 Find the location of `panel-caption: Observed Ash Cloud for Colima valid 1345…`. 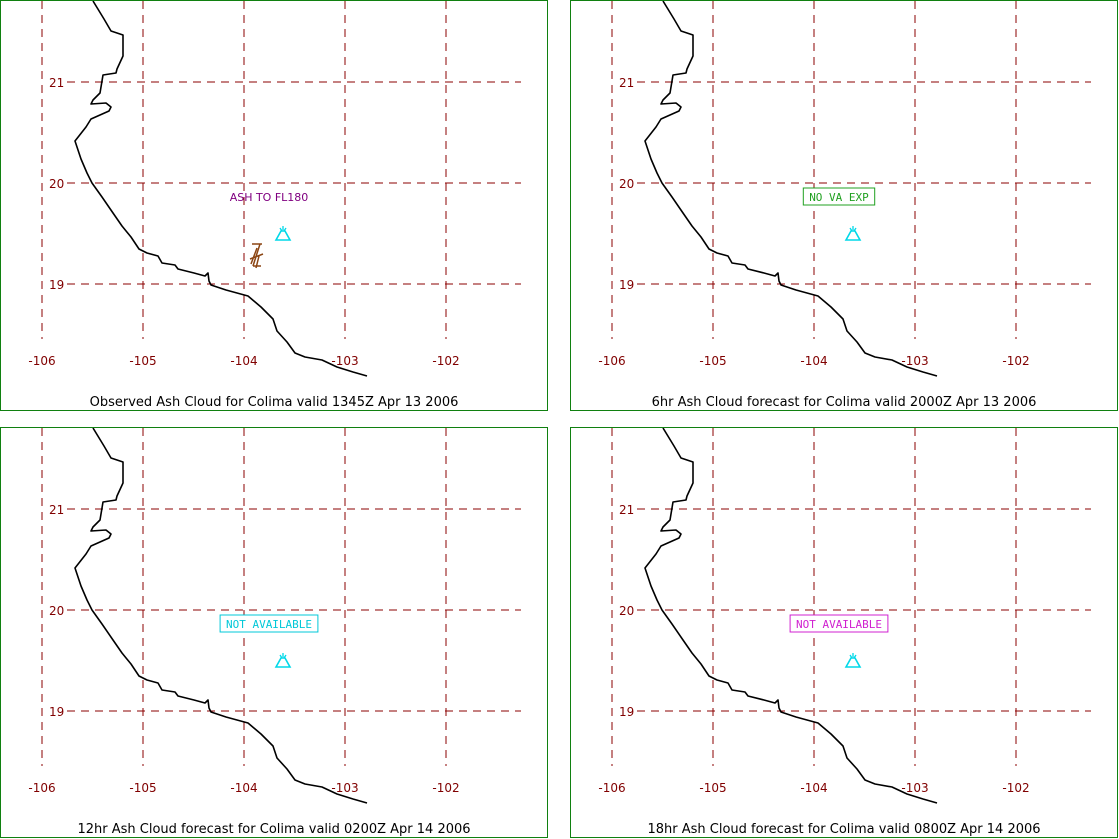

panel-caption: Observed Ash Cloud for Colima valid 1345… is located at coordinates (274, 402).